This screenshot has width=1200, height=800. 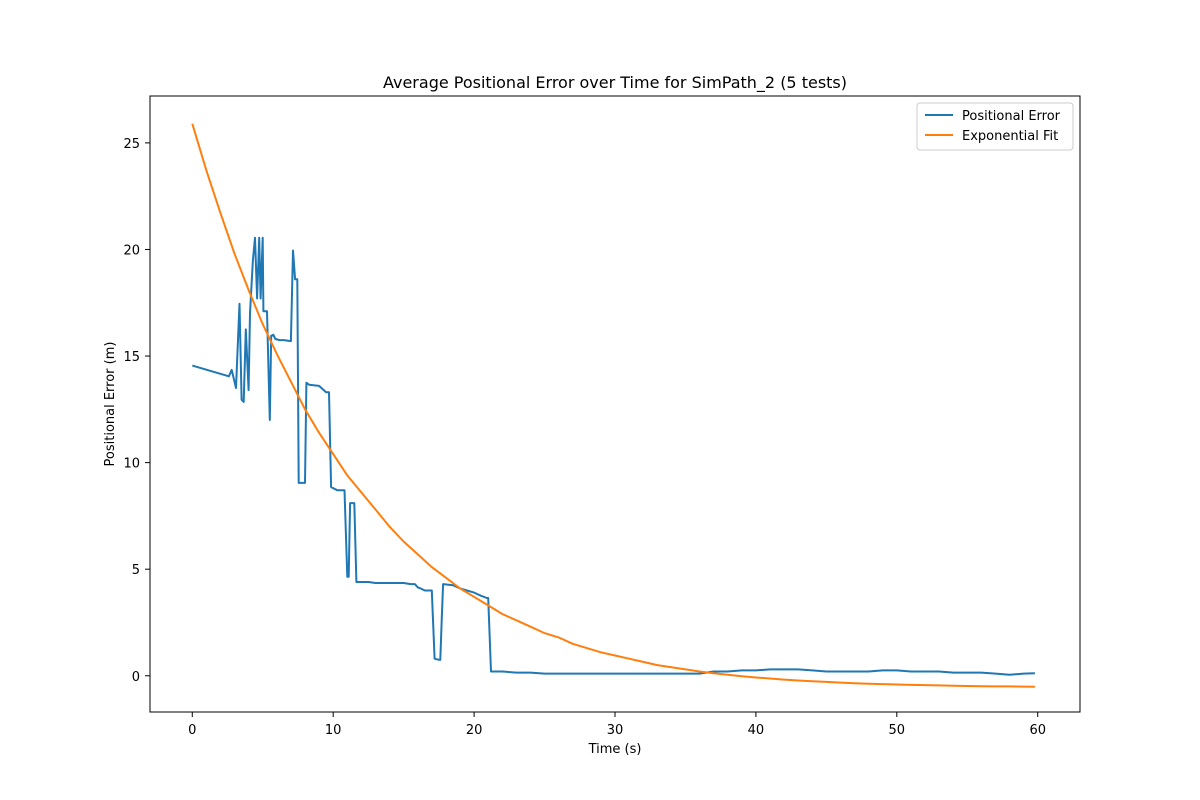 What do you see at coordinates (615, 749) in the screenshot?
I see `x-axis-label: Time (s)` at bounding box center [615, 749].